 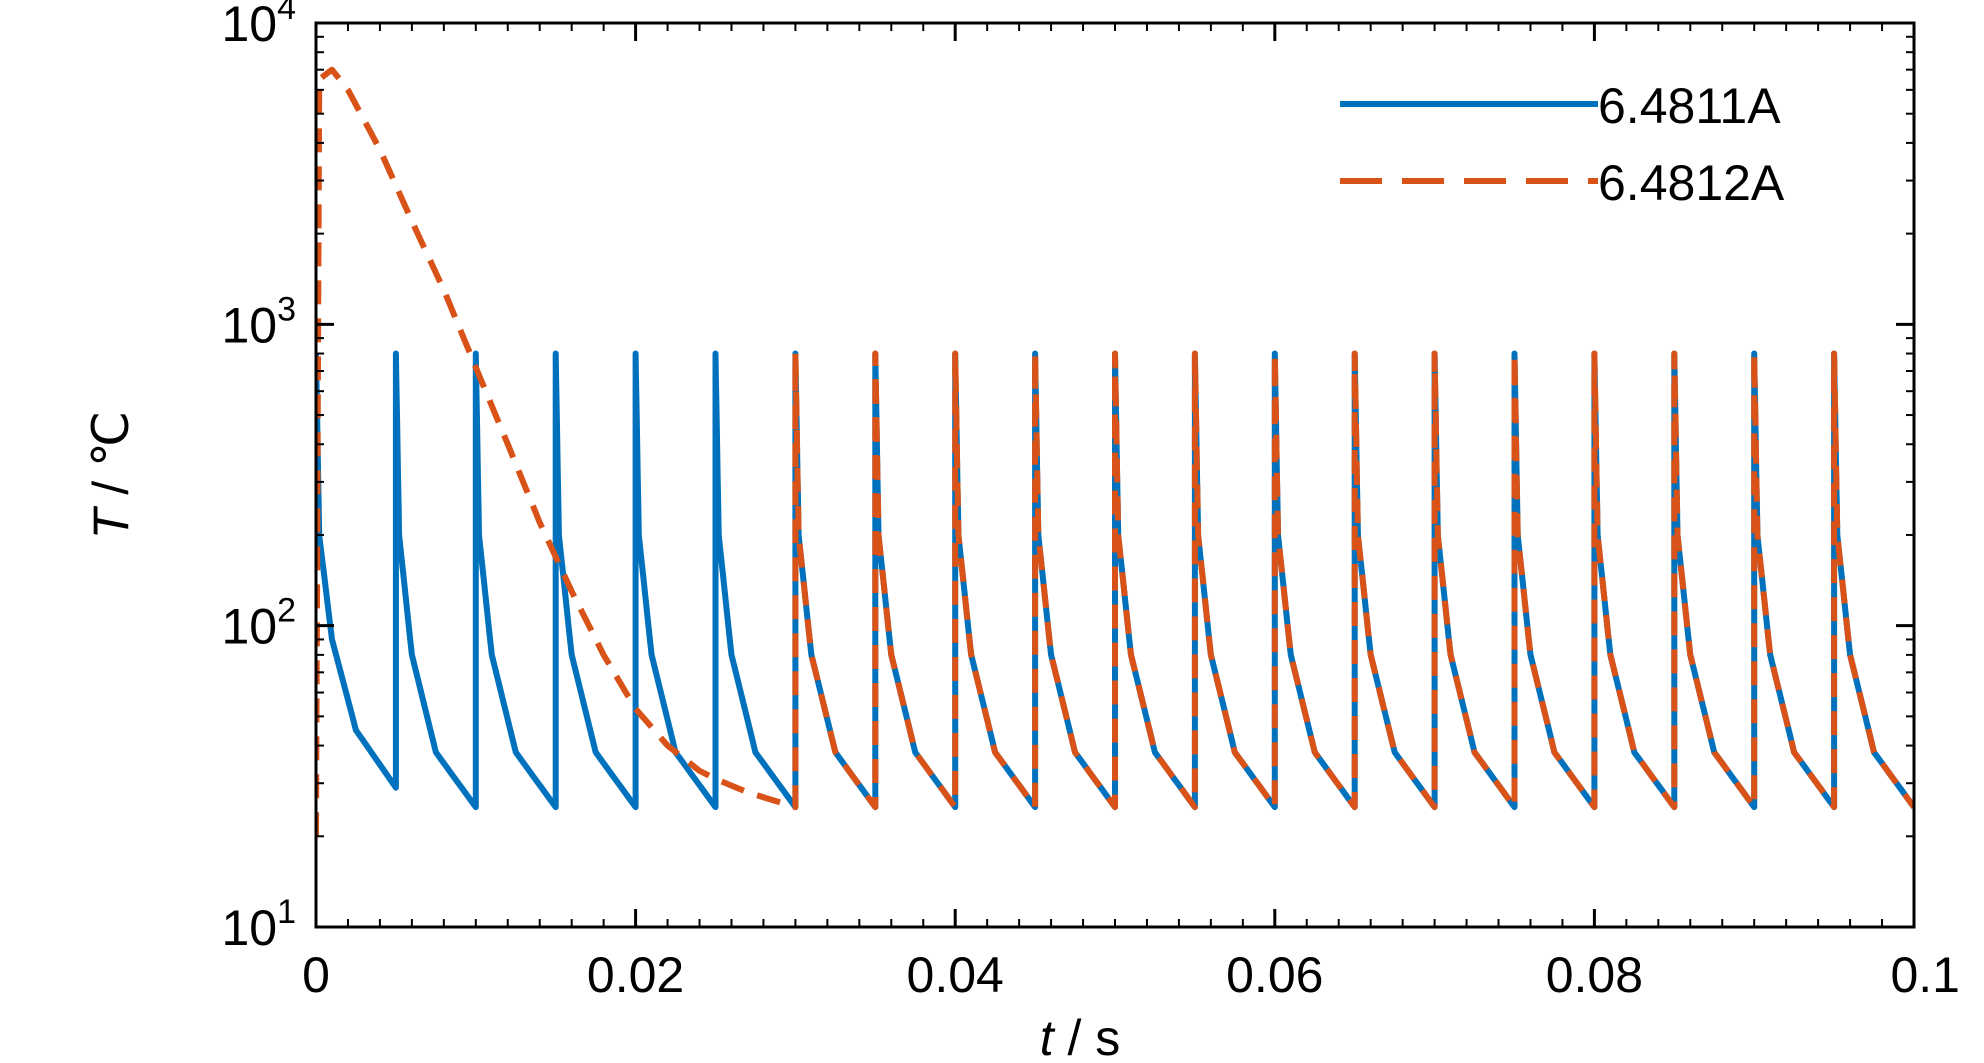 What do you see at coordinates (1562, 144) in the screenshot?
I see `legend: 6.4811A 6.4812A` at bounding box center [1562, 144].